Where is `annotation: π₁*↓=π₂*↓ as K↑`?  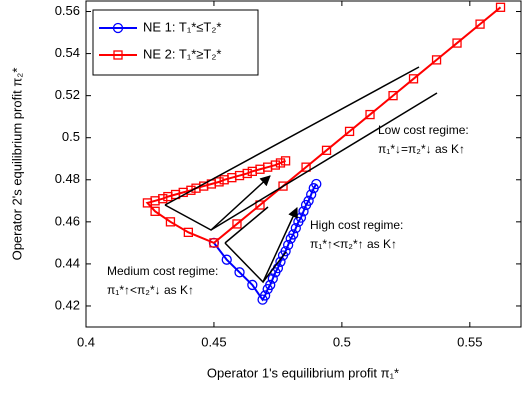 annotation: π₁*↓=π₂*↓ as K↑ is located at coordinates (421, 149).